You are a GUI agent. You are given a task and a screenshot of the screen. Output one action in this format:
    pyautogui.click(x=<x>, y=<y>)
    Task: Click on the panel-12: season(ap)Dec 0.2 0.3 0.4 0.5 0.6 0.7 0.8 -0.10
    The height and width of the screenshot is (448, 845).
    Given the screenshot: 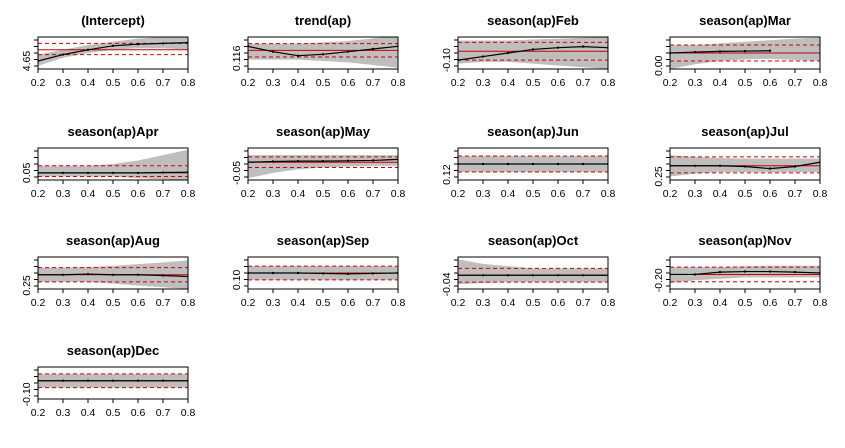 What is the action you would take?
    pyautogui.click(x=108, y=381)
    